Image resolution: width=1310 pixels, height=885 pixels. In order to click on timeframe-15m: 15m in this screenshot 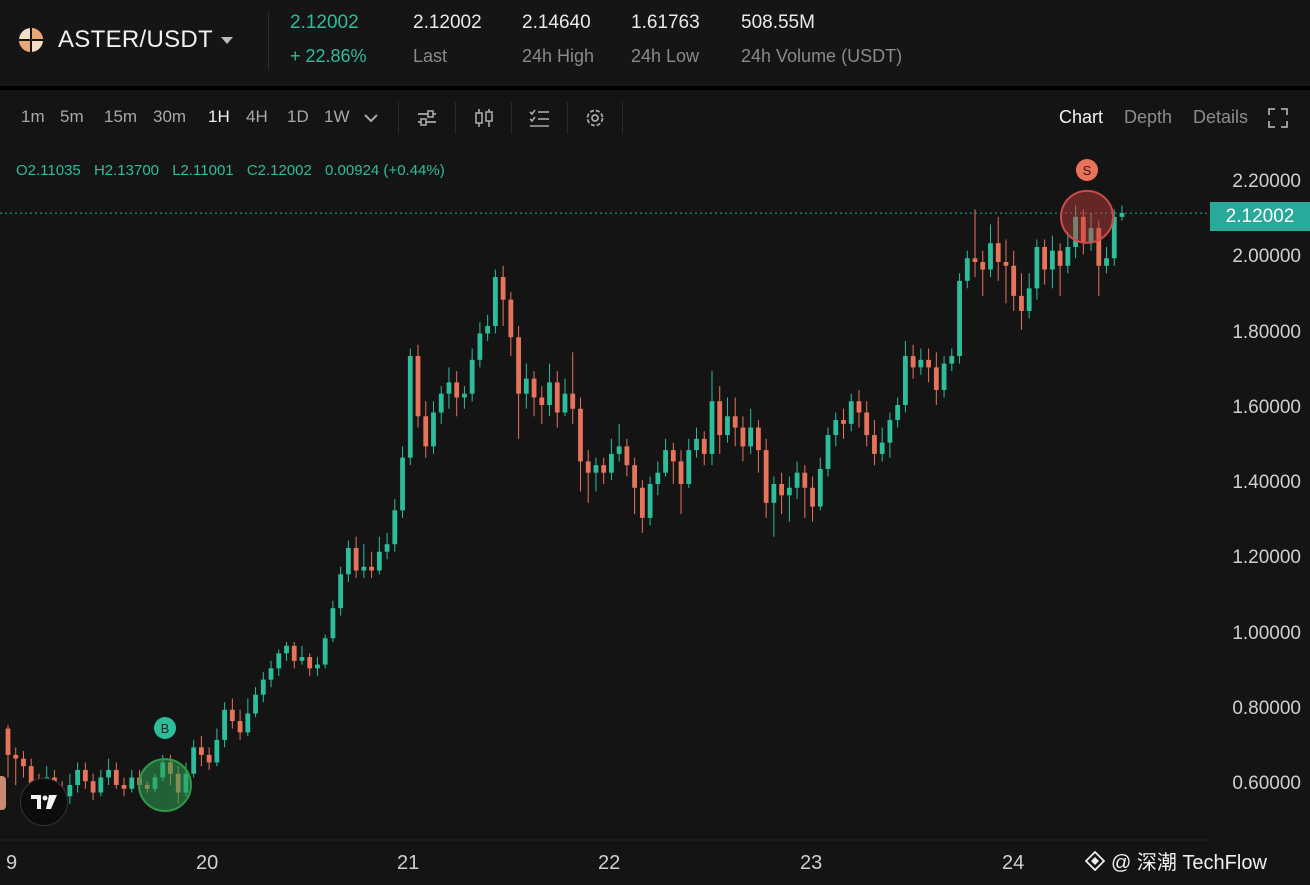, I will do `click(121, 116)`.